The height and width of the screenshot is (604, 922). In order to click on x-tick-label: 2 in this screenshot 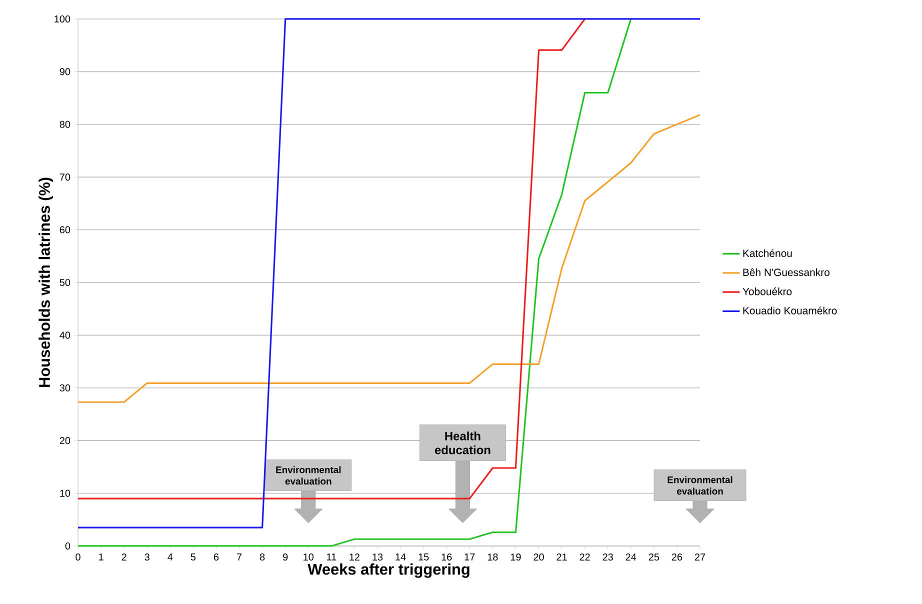, I will do `click(124, 557)`.